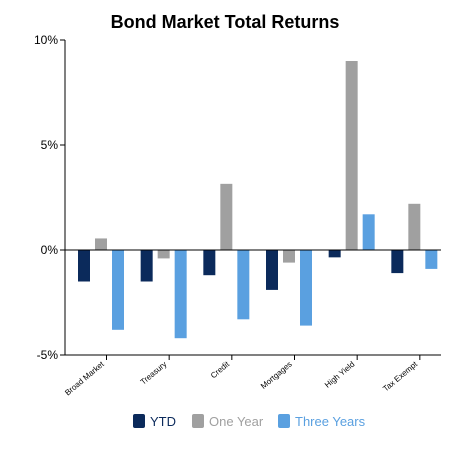 The image size is (450, 450). What do you see at coordinates (154, 373) in the screenshot?
I see `x-tick-label: Treasury` at bounding box center [154, 373].